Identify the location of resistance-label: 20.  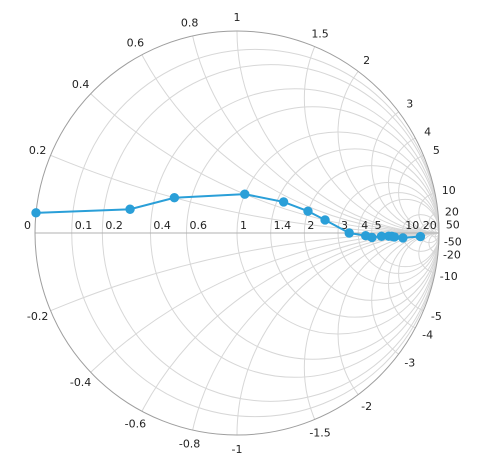
(430, 225).